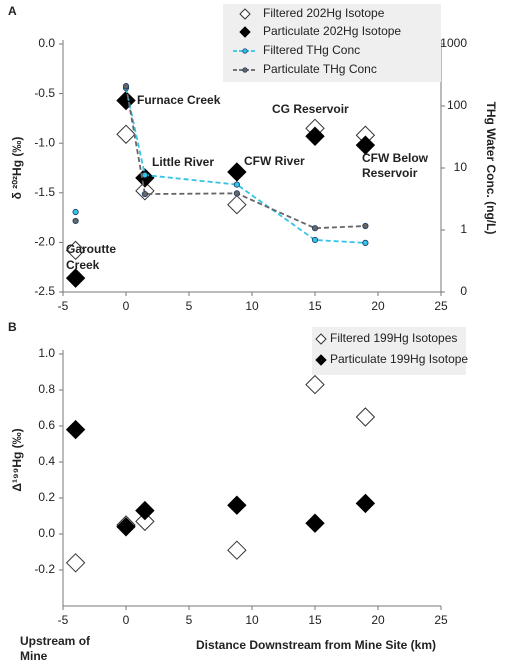  What do you see at coordinates (316, 645) in the screenshot?
I see `x-axis-label: Distance Downstream from Mine Site (km)` at bounding box center [316, 645].